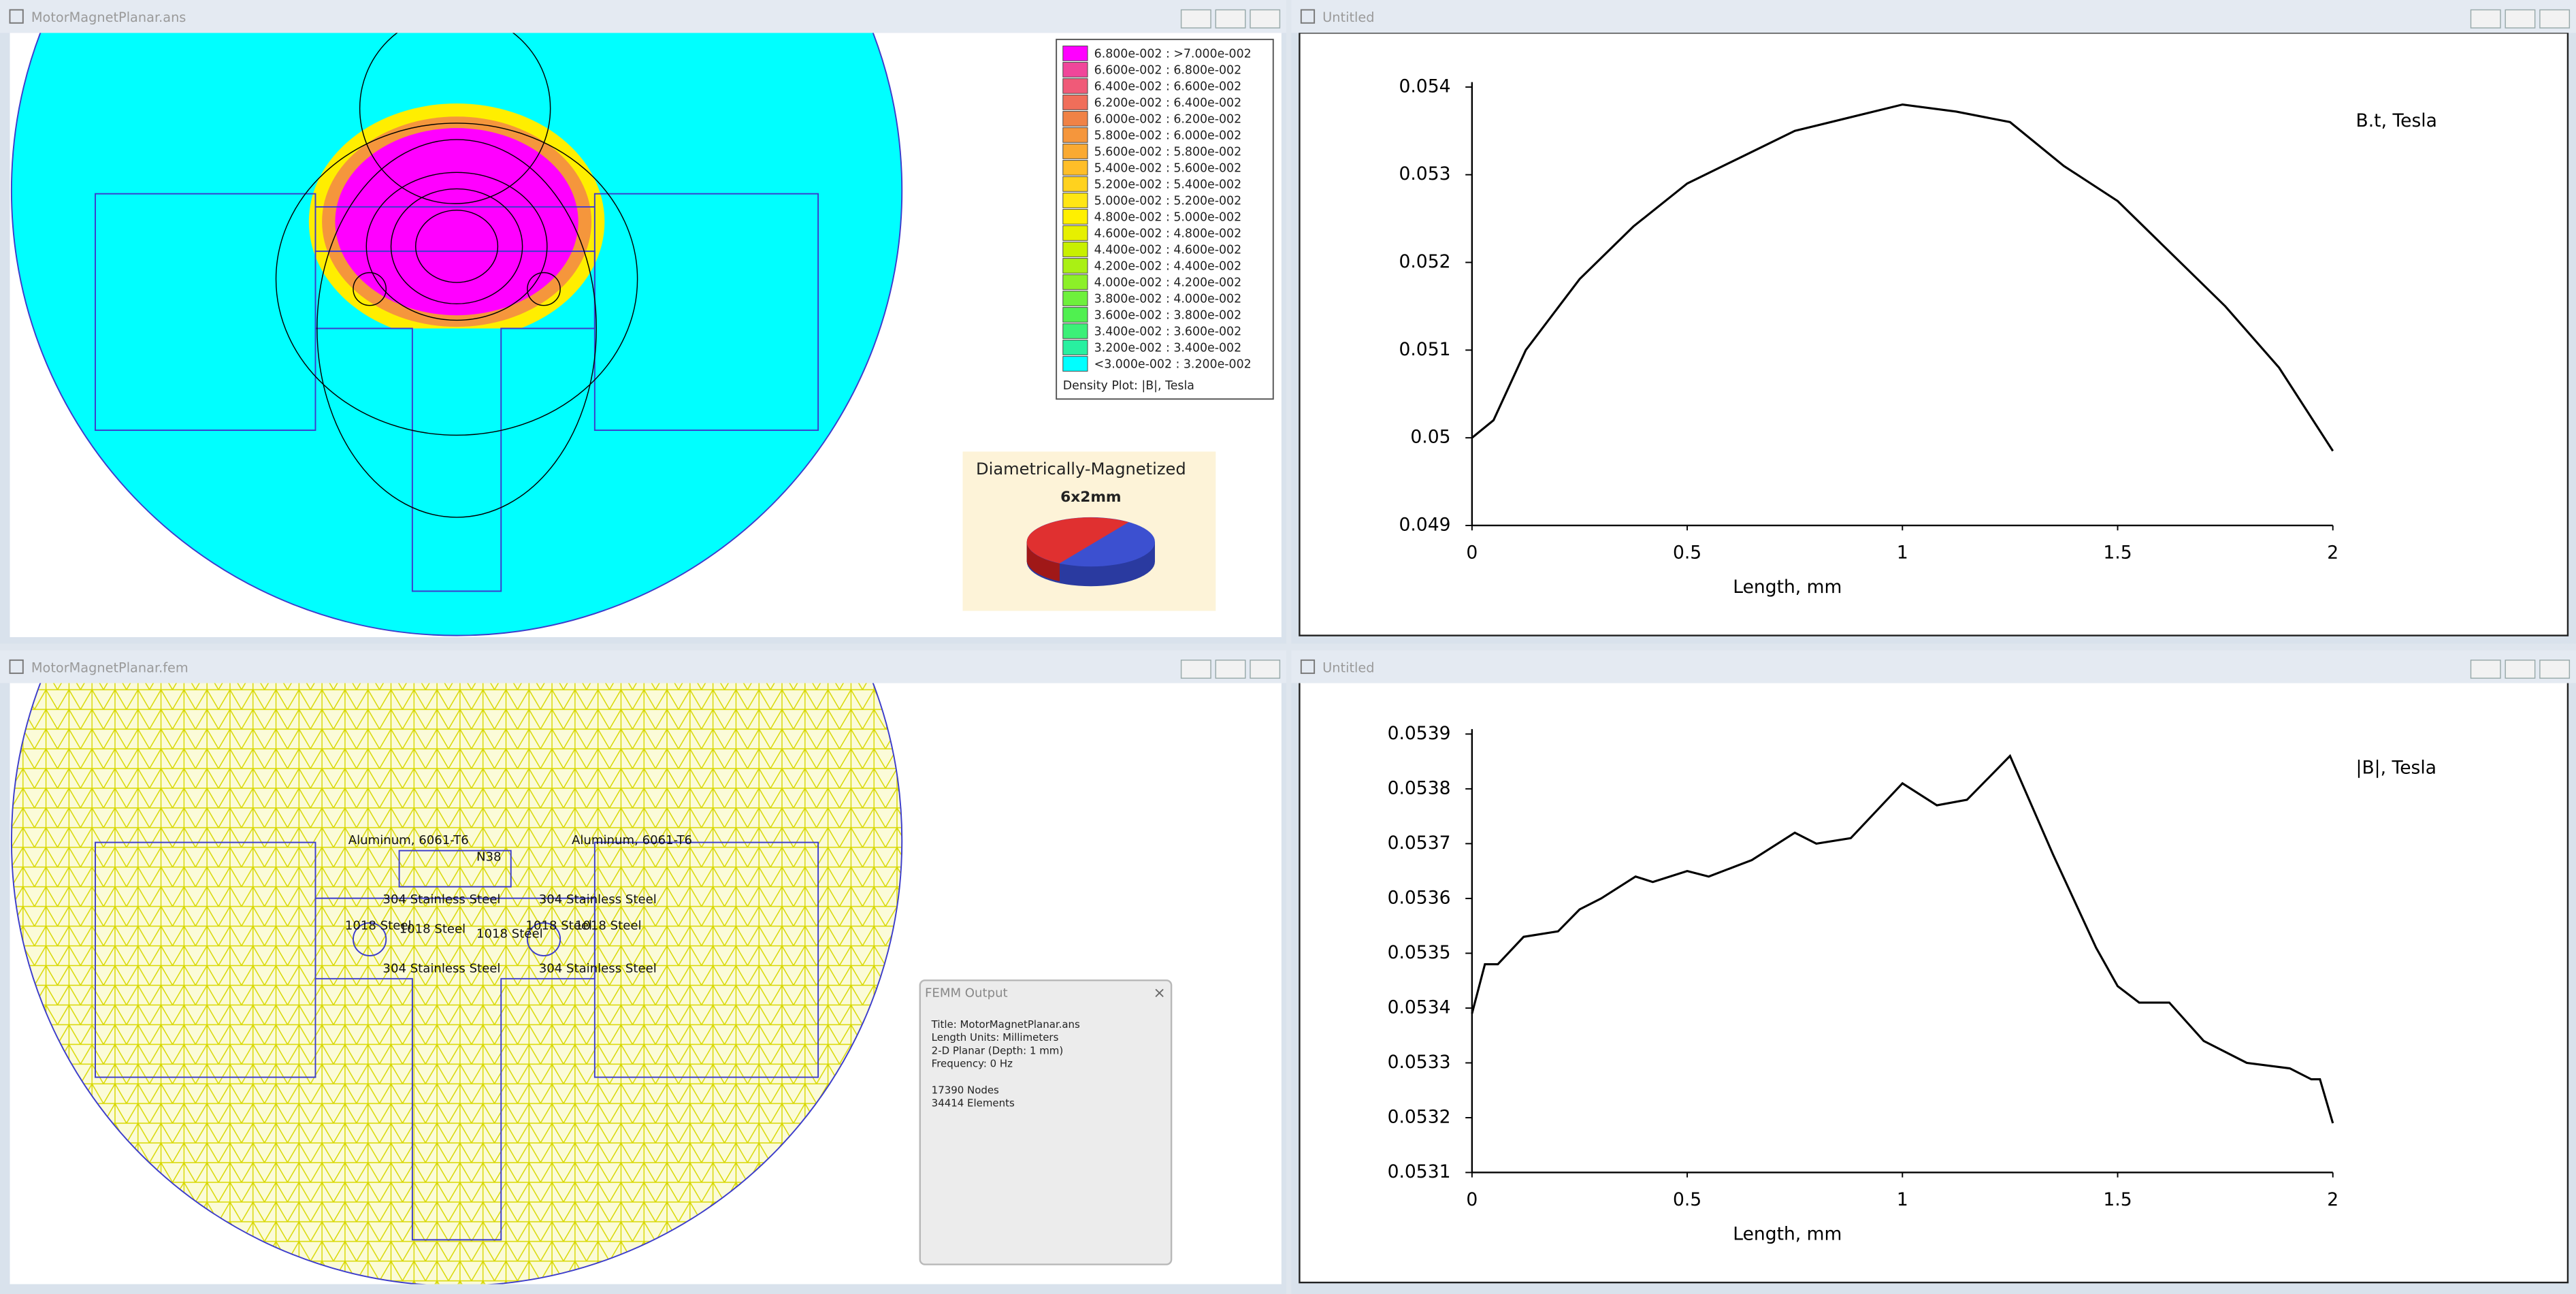 This screenshot has height=1294, width=2576. What do you see at coordinates (1168, 71) in the screenshot?
I see `legend-label: 6.600e-002 : 6.800e-002` at bounding box center [1168, 71].